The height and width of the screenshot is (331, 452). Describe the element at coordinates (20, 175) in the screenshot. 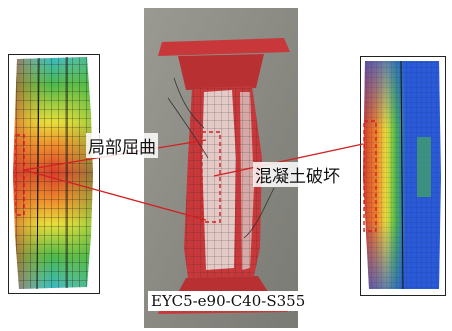

I see `left-dashed-box` at that location.